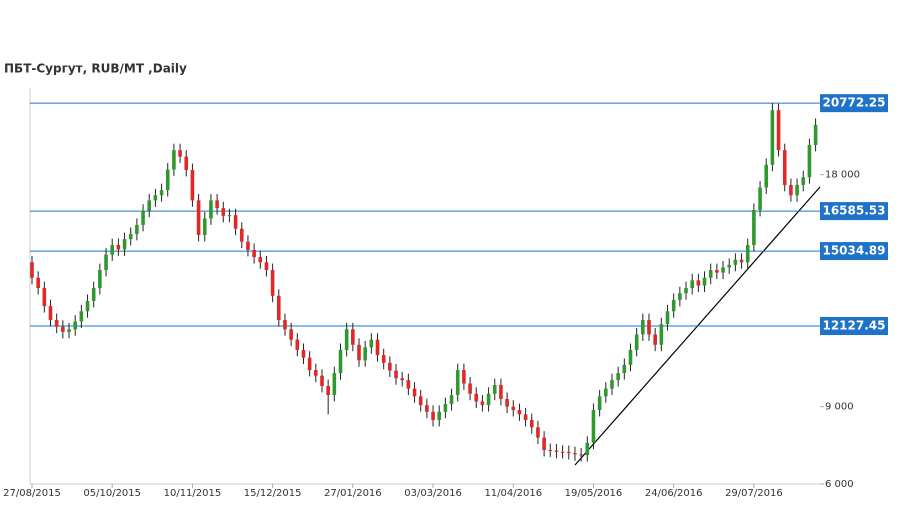 The image size is (909, 509). I want to click on chart-title: ПБТ-Сургут, RUB/MT ,Daily, so click(95, 69).